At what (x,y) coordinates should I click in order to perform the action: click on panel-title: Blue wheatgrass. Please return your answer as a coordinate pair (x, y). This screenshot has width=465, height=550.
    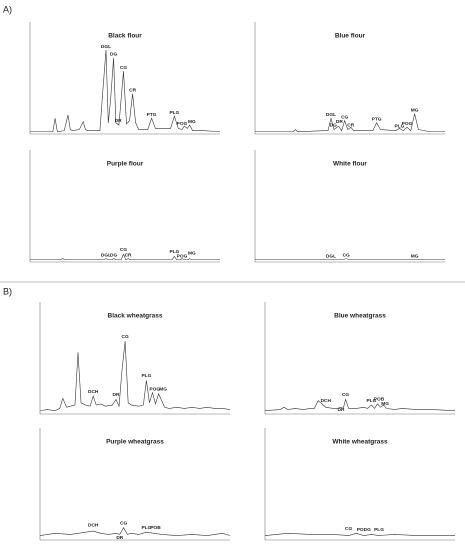
    Looking at the image, I should click on (360, 316).